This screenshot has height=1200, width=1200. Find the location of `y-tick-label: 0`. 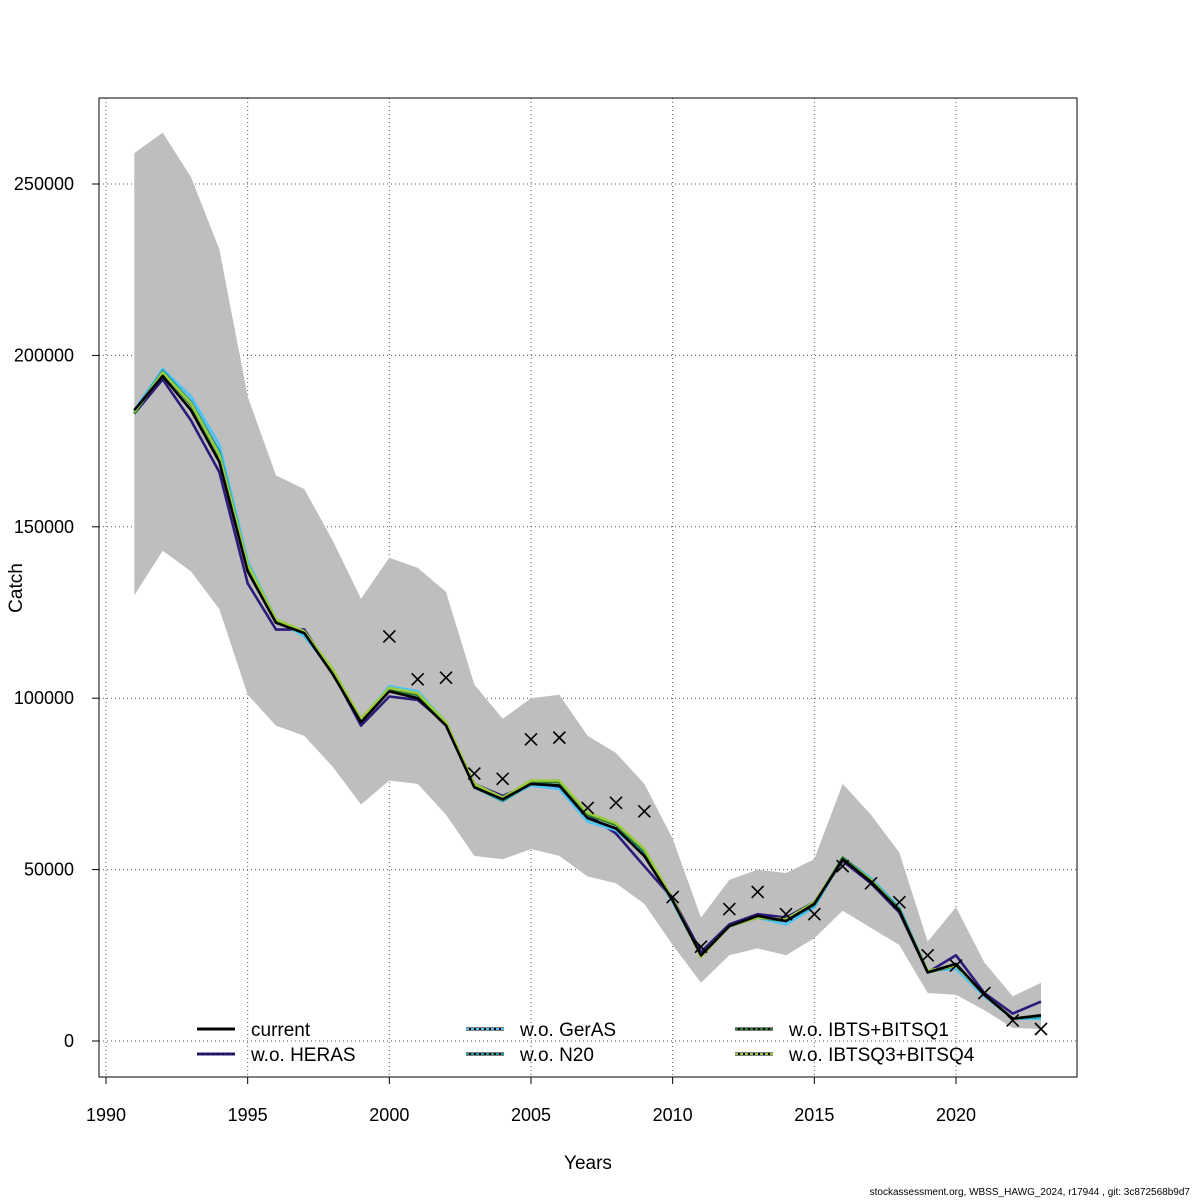

y-tick-label: 0 is located at coordinates (69, 1041).